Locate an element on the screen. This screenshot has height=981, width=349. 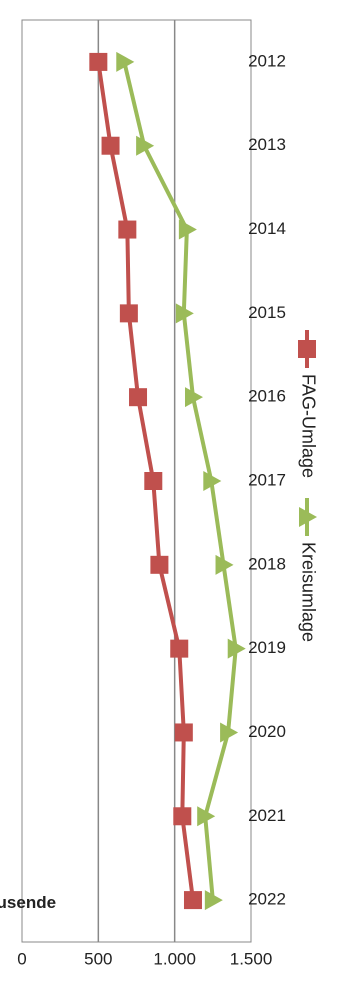
x-tick-label: 2016 is located at coordinates (267, 396).